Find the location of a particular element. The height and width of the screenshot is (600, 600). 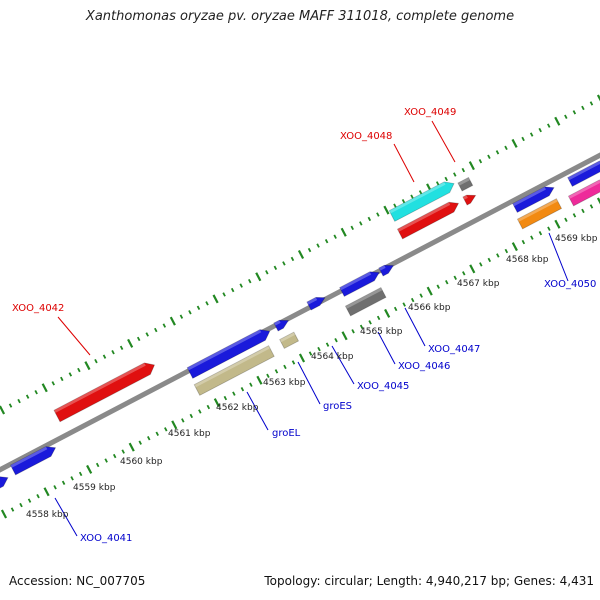

gene-label-xoo-4048: XOO_4048 is located at coordinates (366, 136).